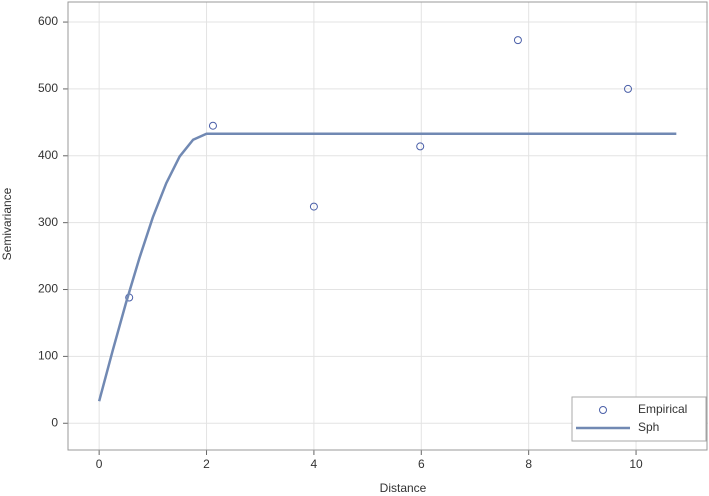 The width and height of the screenshot is (709, 496). What do you see at coordinates (99, 464) in the screenshot?
I see `x-tick-label: 0` at bounding box center [99, 464].